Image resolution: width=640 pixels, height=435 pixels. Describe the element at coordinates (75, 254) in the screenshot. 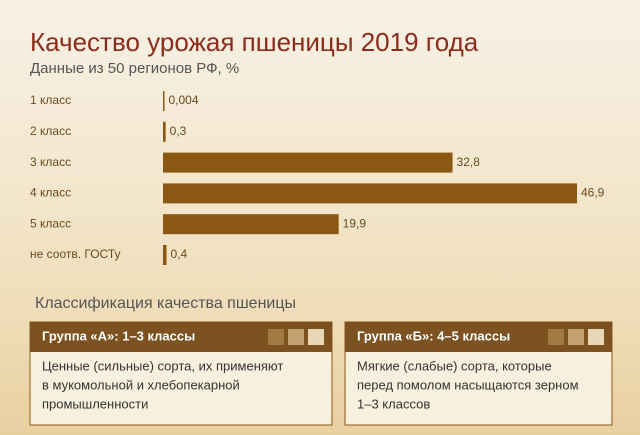

I see `category-label: не соотв. ГОСТу` at that location.